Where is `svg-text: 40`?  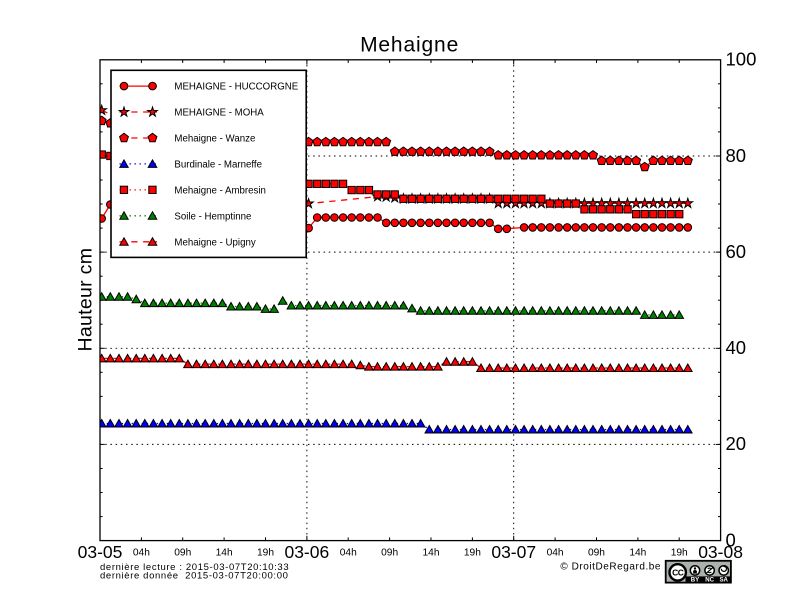 svg-text: 40 is located at coordinates (736, 347).